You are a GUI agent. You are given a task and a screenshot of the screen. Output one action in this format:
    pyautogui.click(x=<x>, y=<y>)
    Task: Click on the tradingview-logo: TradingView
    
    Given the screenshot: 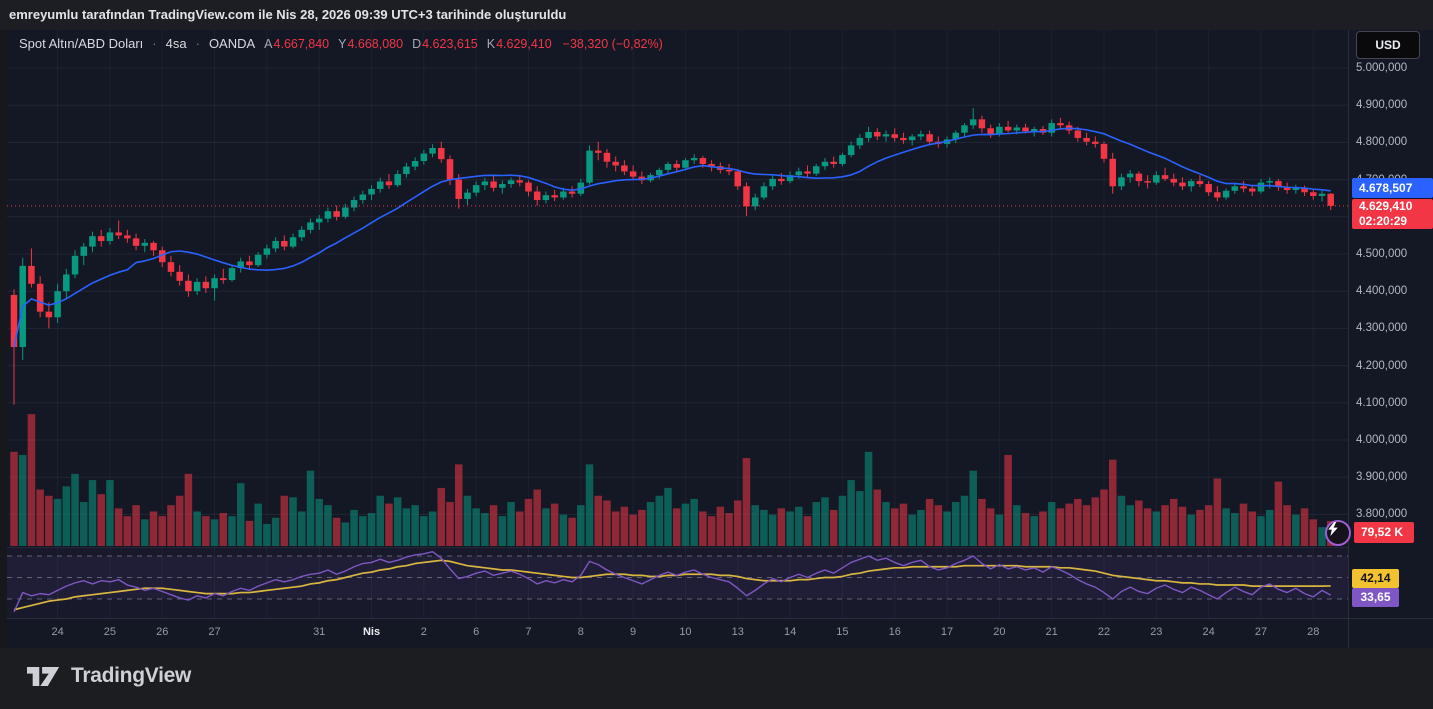 What is the action you would take?
    pyautogui.click(x=109, y=676)
    